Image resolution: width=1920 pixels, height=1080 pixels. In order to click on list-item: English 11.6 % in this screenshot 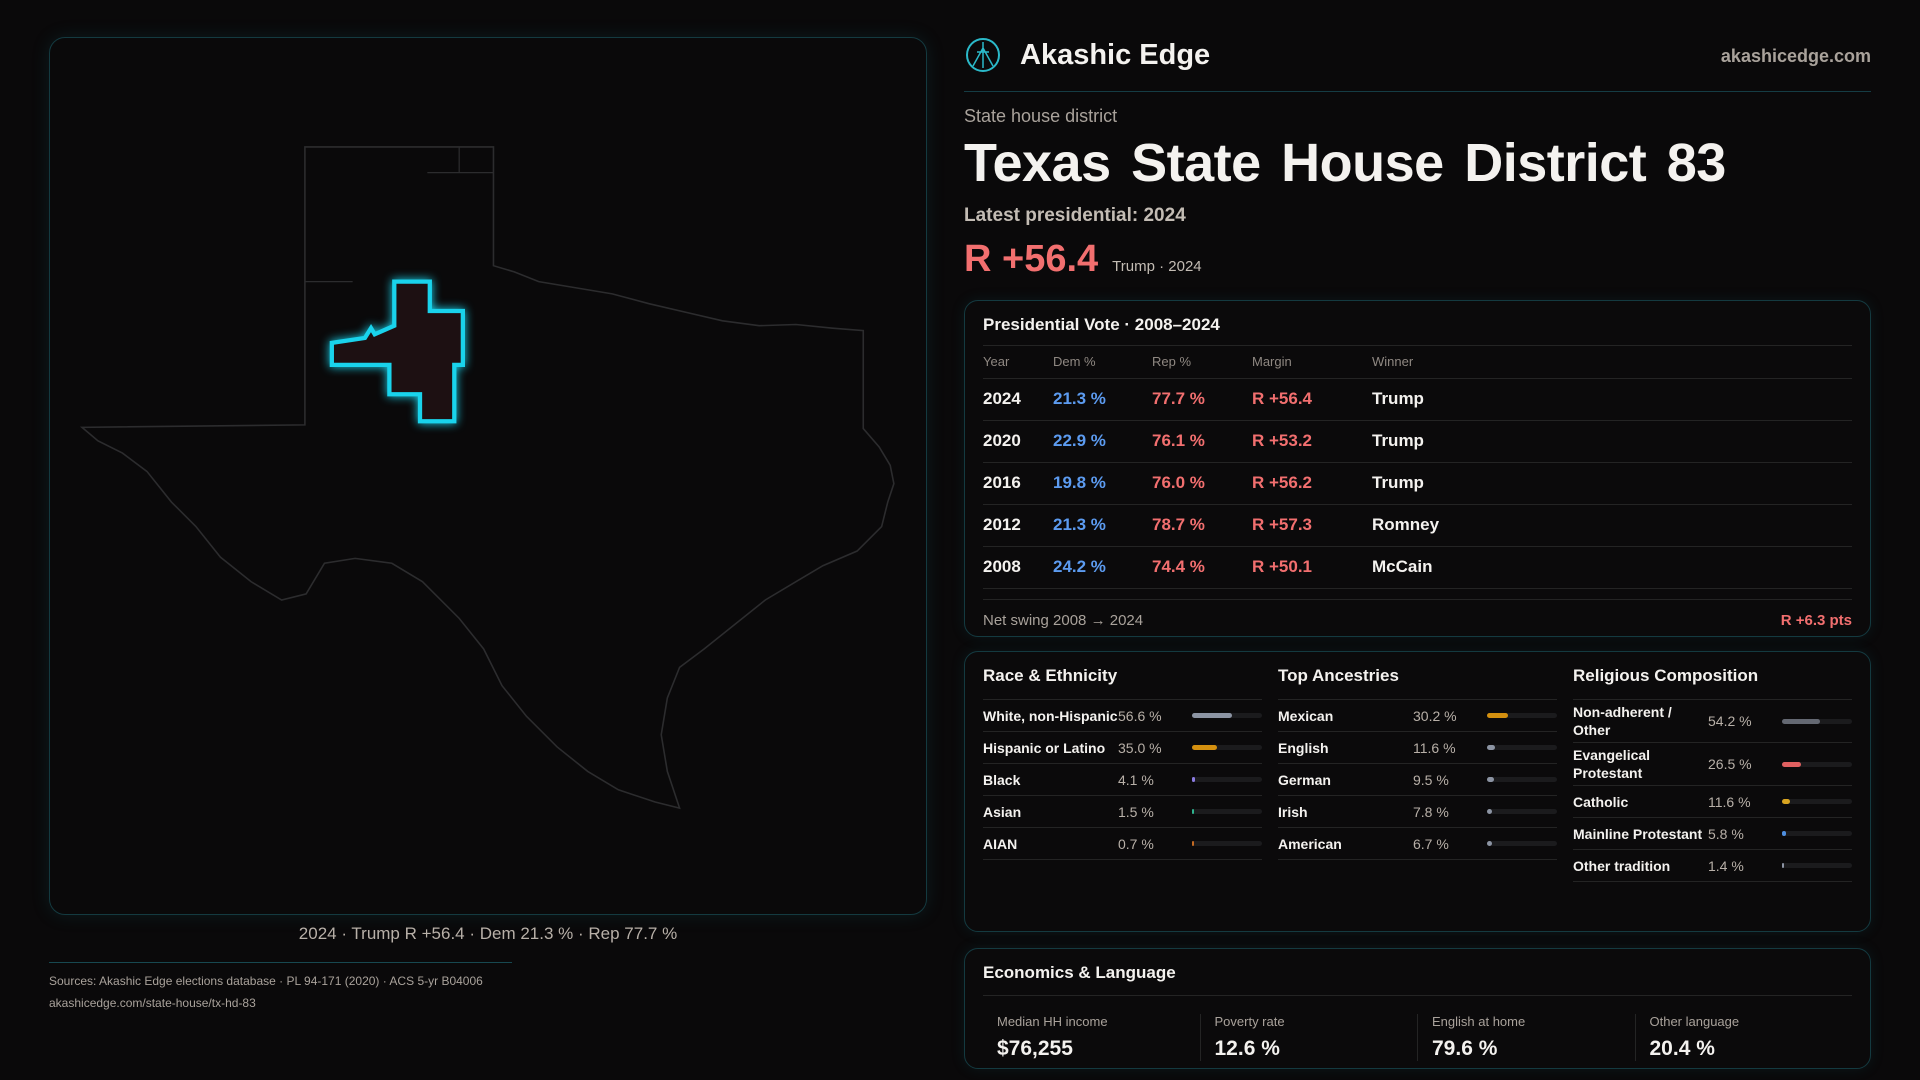, I will do `click(1417, 748)`.